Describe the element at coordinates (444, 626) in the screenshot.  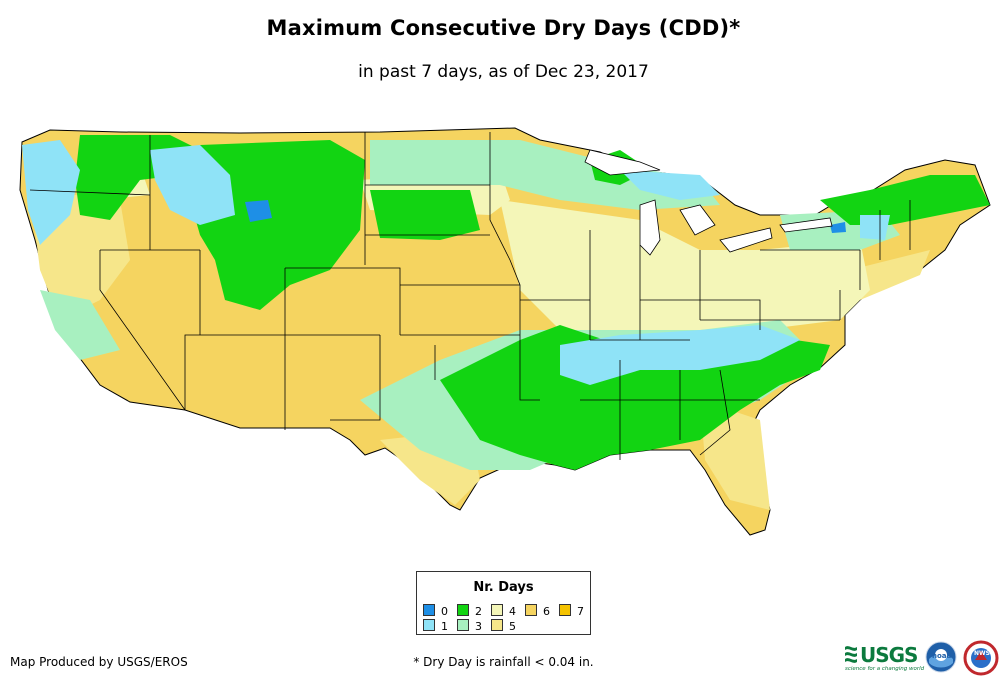
I see `legend-label-1: 1` at that location.